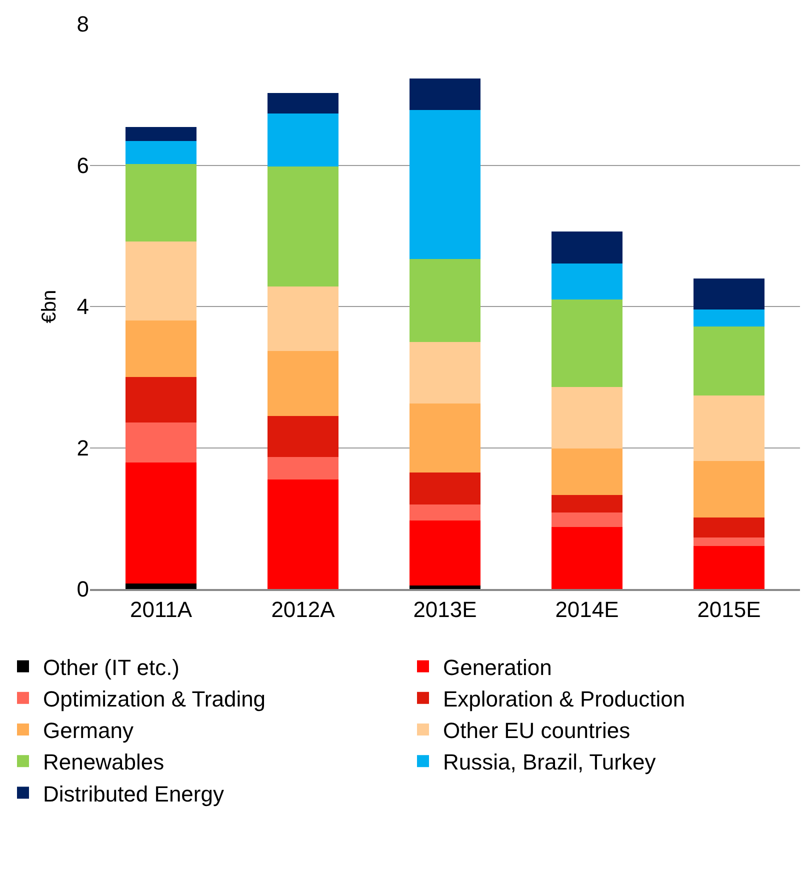  What do you see at coordinates (564, 699) in the screenshot?
I see `legend-label: Exploration & Production` at bounding box center [564, 699].